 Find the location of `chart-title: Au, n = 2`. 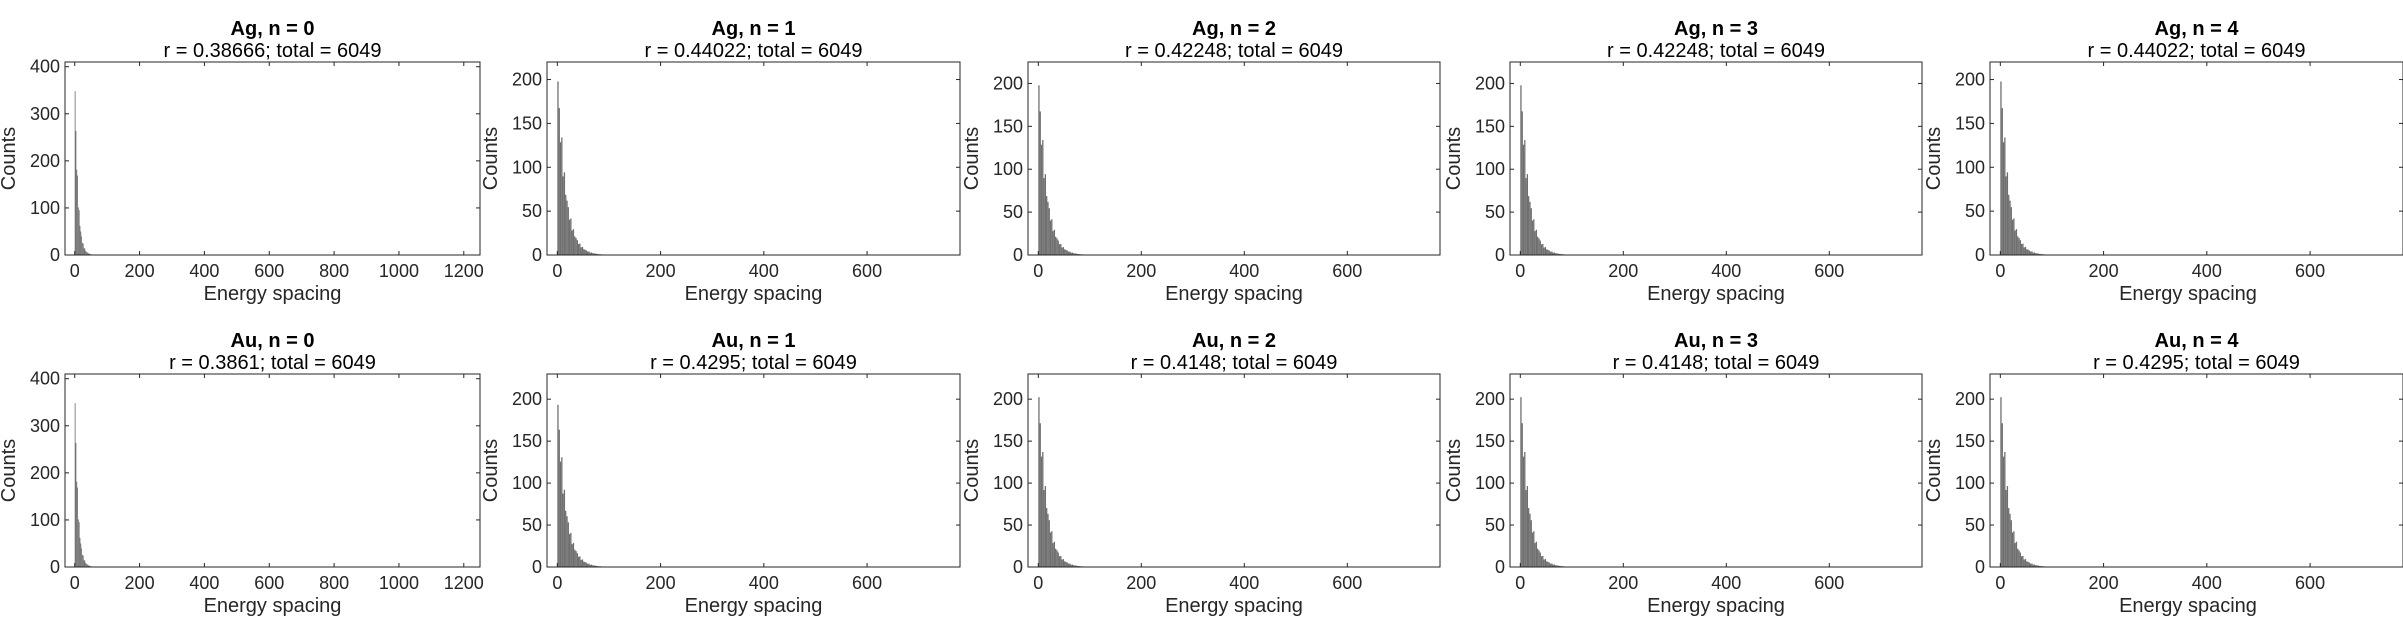

chart-title: Au, n = 2 is located at coordinates (1234, 341).